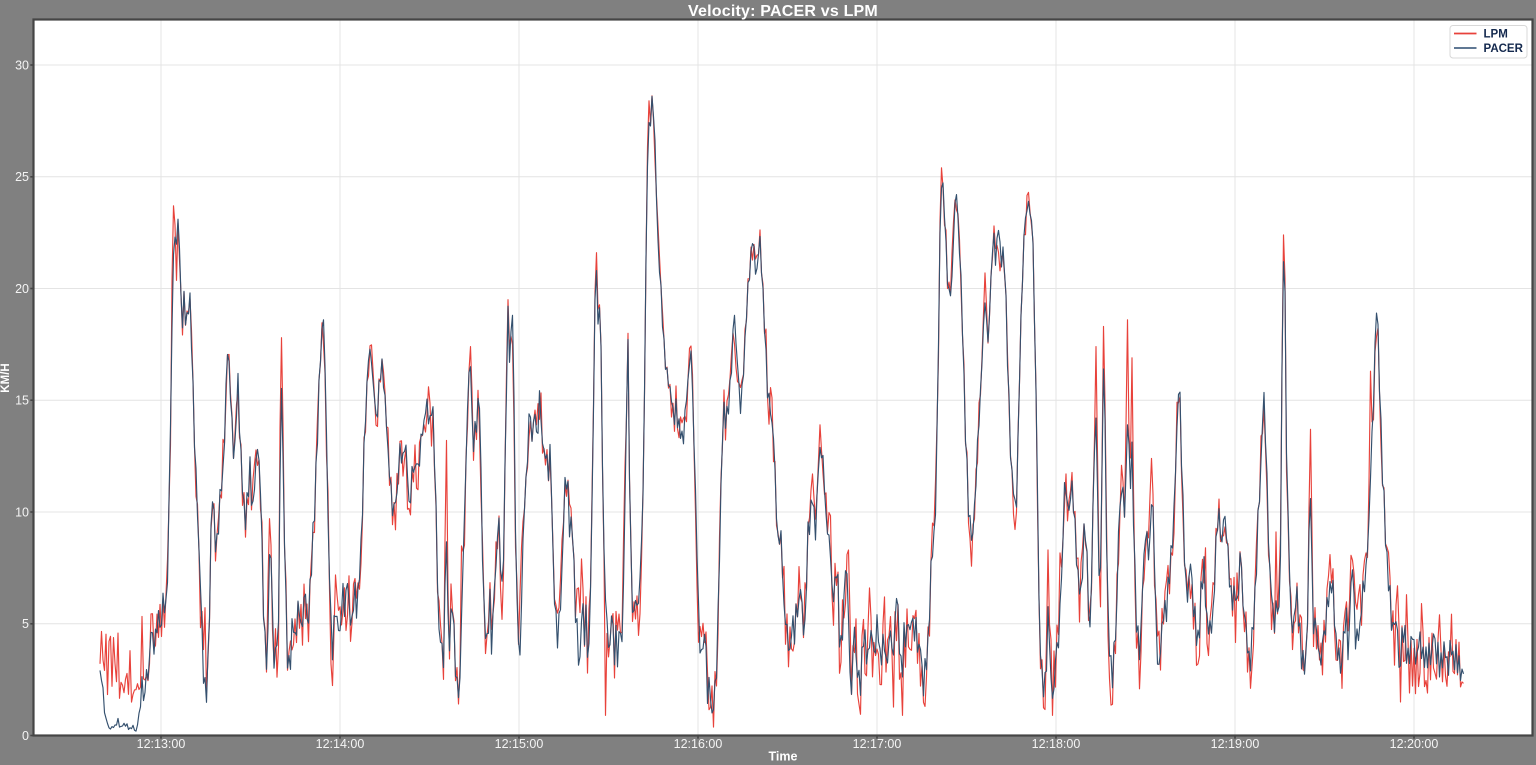 This screenshot has width=1536, height=765. What do you see at coordinates (1056, 744) in the screenshot?
I see `svg-text: 12:18:00` at bounding box center [1056, 744].